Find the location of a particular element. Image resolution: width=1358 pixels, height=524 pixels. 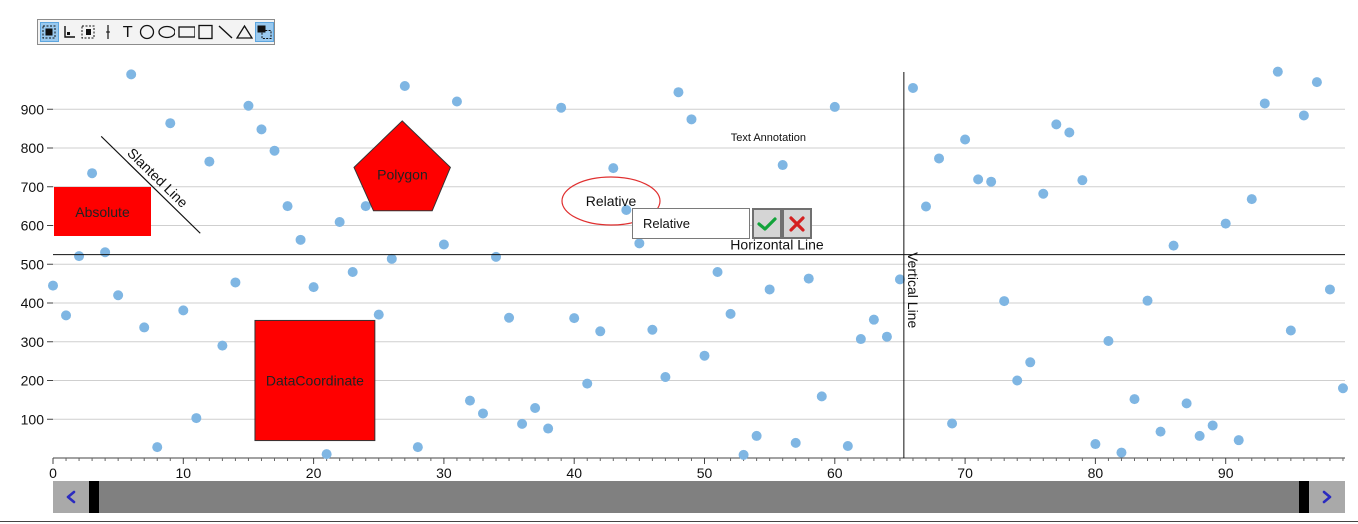

rectangle-tool-icon is located at coordinates (186, 32).